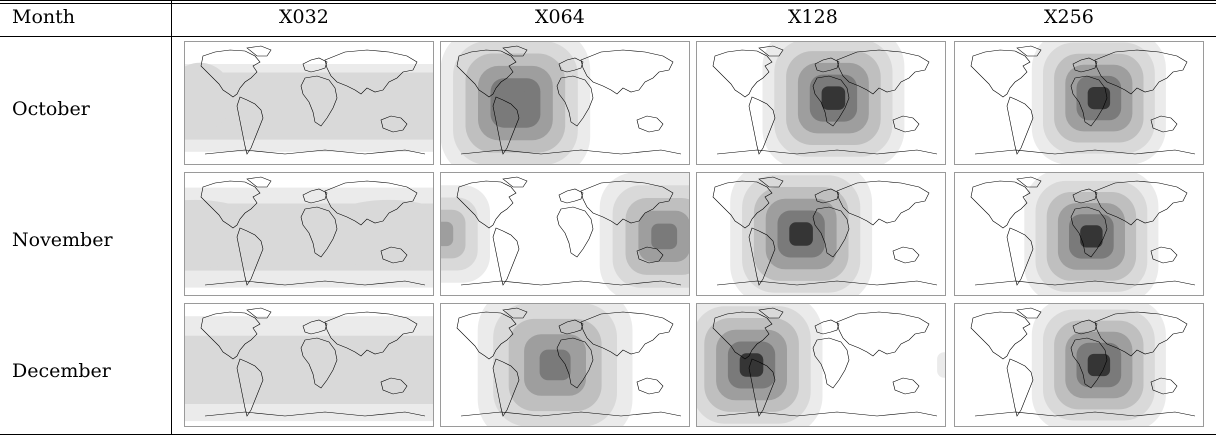 This screenshot has width=1216, height=436. I want to click on map-october-x064-svg, so click(561, 103).